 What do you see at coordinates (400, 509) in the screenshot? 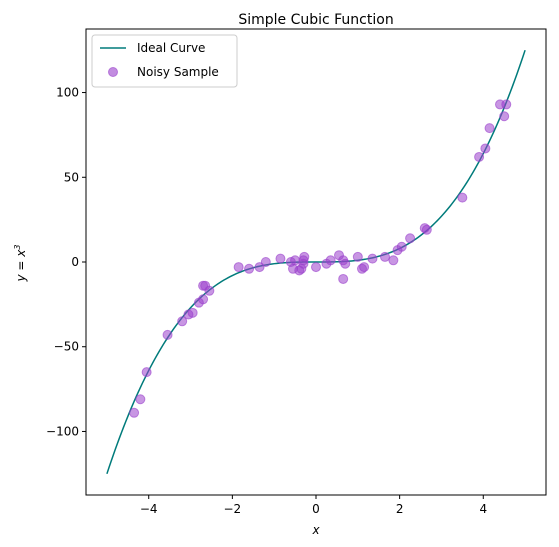
I see `x-tick-label: 2` at bounding box center [400, 509].